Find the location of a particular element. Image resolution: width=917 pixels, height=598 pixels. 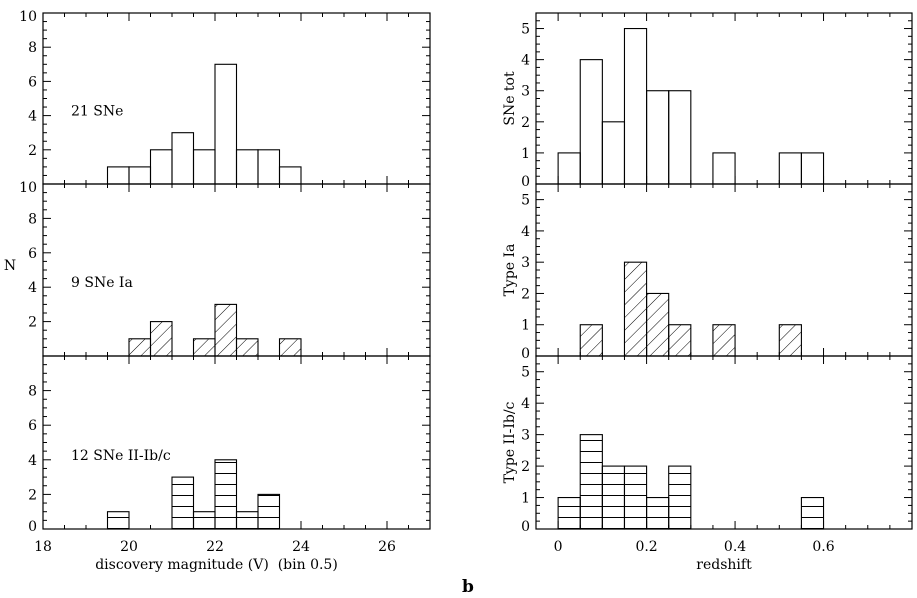

x-tick-label: 0.2 is located at coordinates (646, 547).